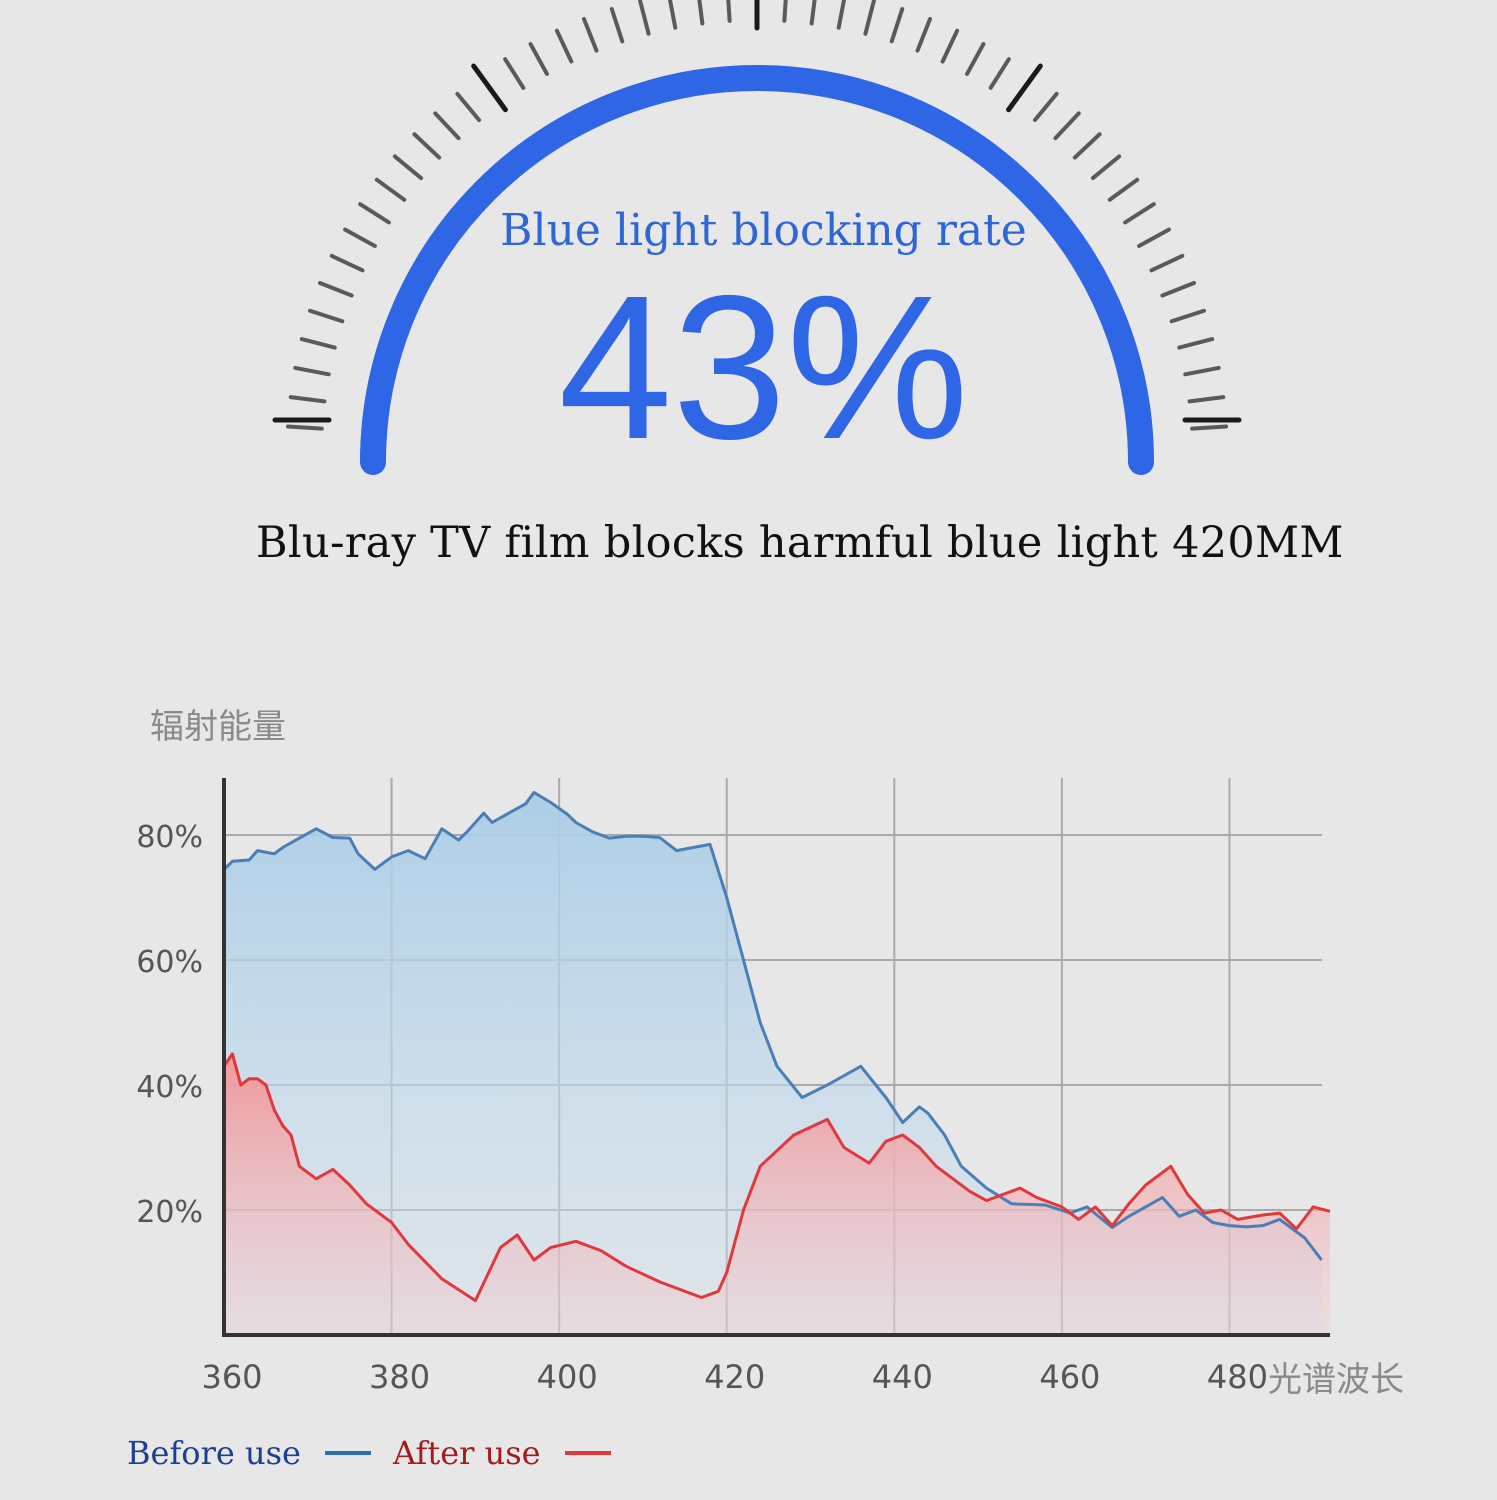 This screenshot has height=1500, width=1497. I want to click on x-tick-label: 480, so click(1237, 1377).